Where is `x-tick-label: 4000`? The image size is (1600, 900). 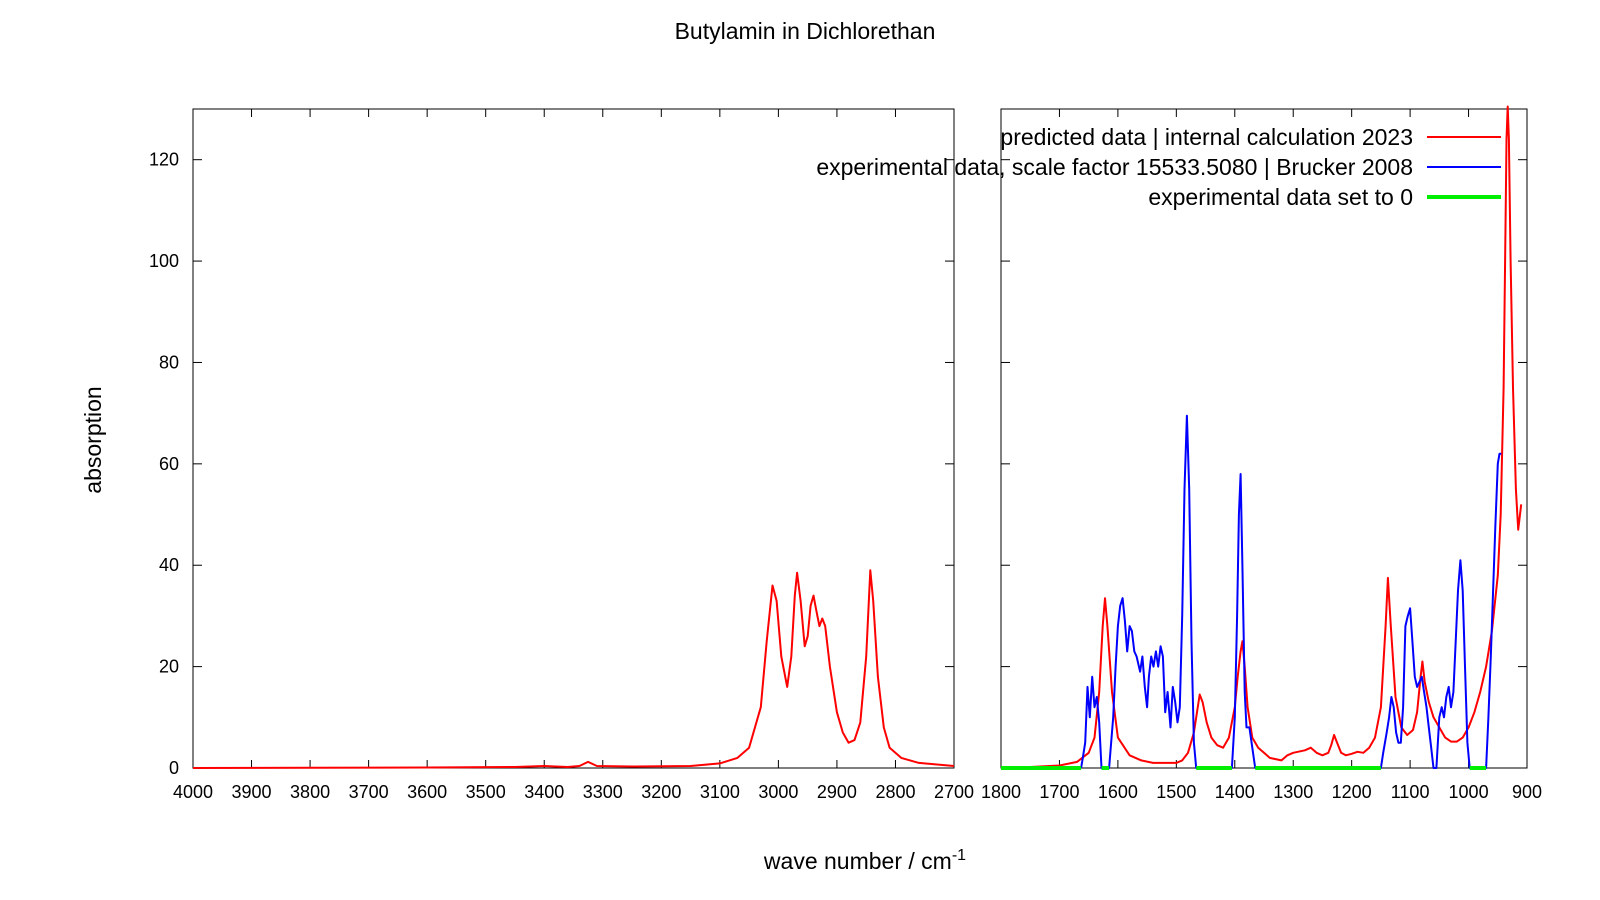
x-tick-label: 4000 is located at coordinates (193, 792).